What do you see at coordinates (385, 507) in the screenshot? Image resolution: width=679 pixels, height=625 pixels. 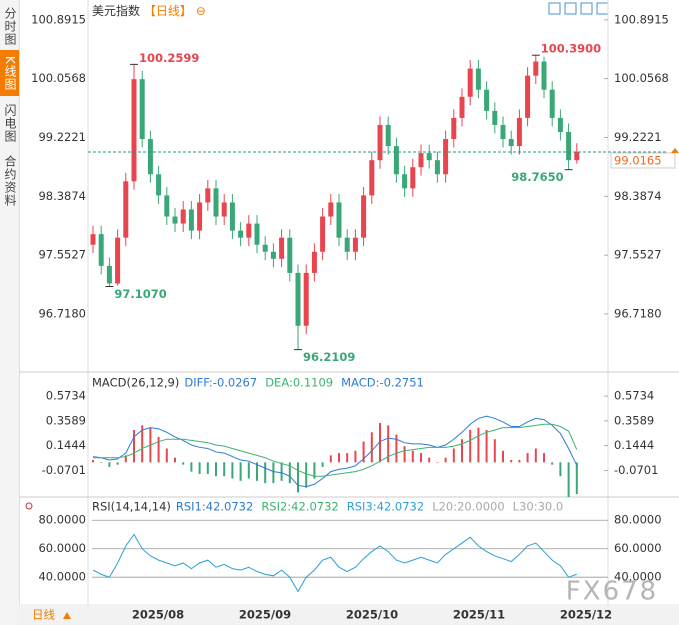 I see `legend-entry: RSI3:42.0732` at bounding box center [385, 507].